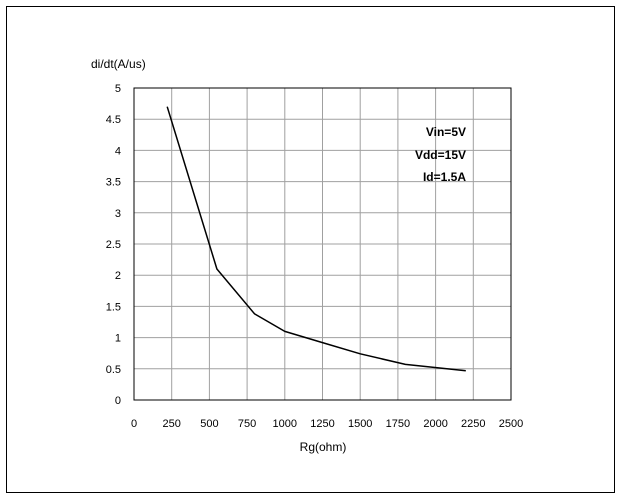 The height and width of the screenshot is (496, 623). I want to click on x-tick-label: 0, so click(134, 424).